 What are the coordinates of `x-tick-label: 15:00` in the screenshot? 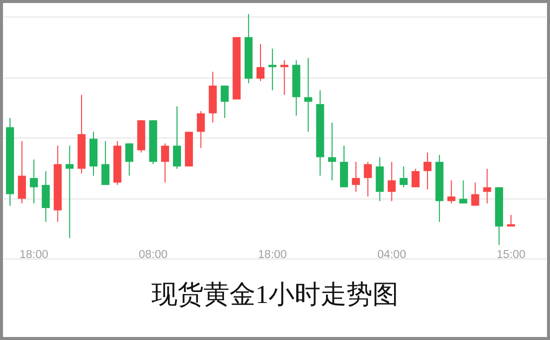 It's located at (511, 255).